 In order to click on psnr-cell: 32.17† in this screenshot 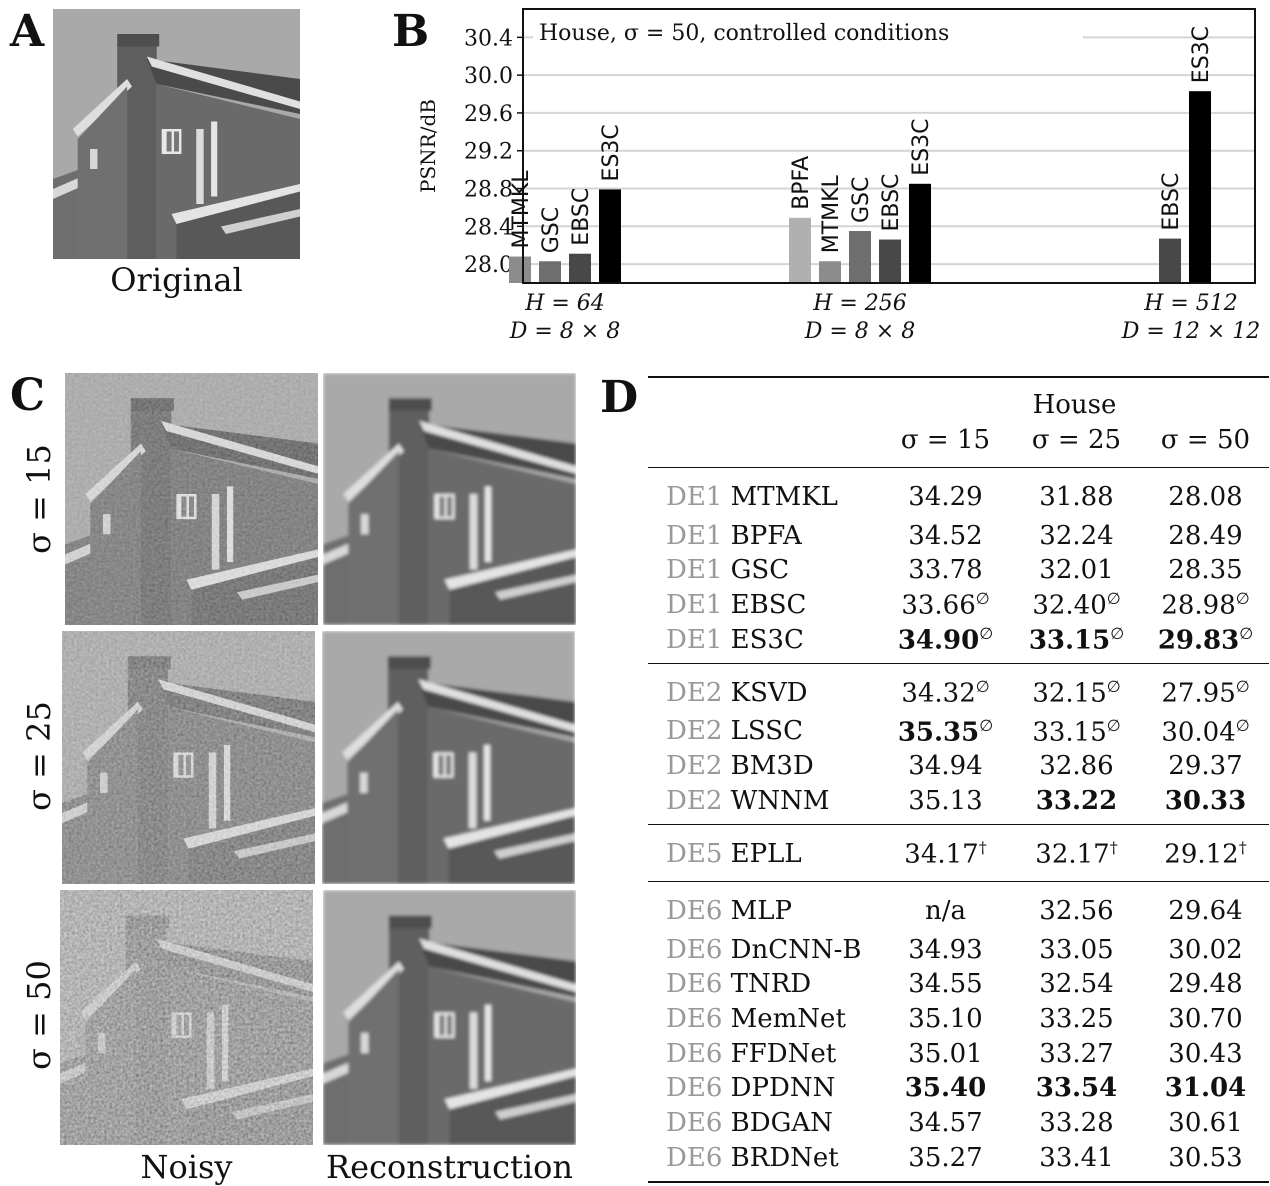, I will do `click(1076, 853)`.